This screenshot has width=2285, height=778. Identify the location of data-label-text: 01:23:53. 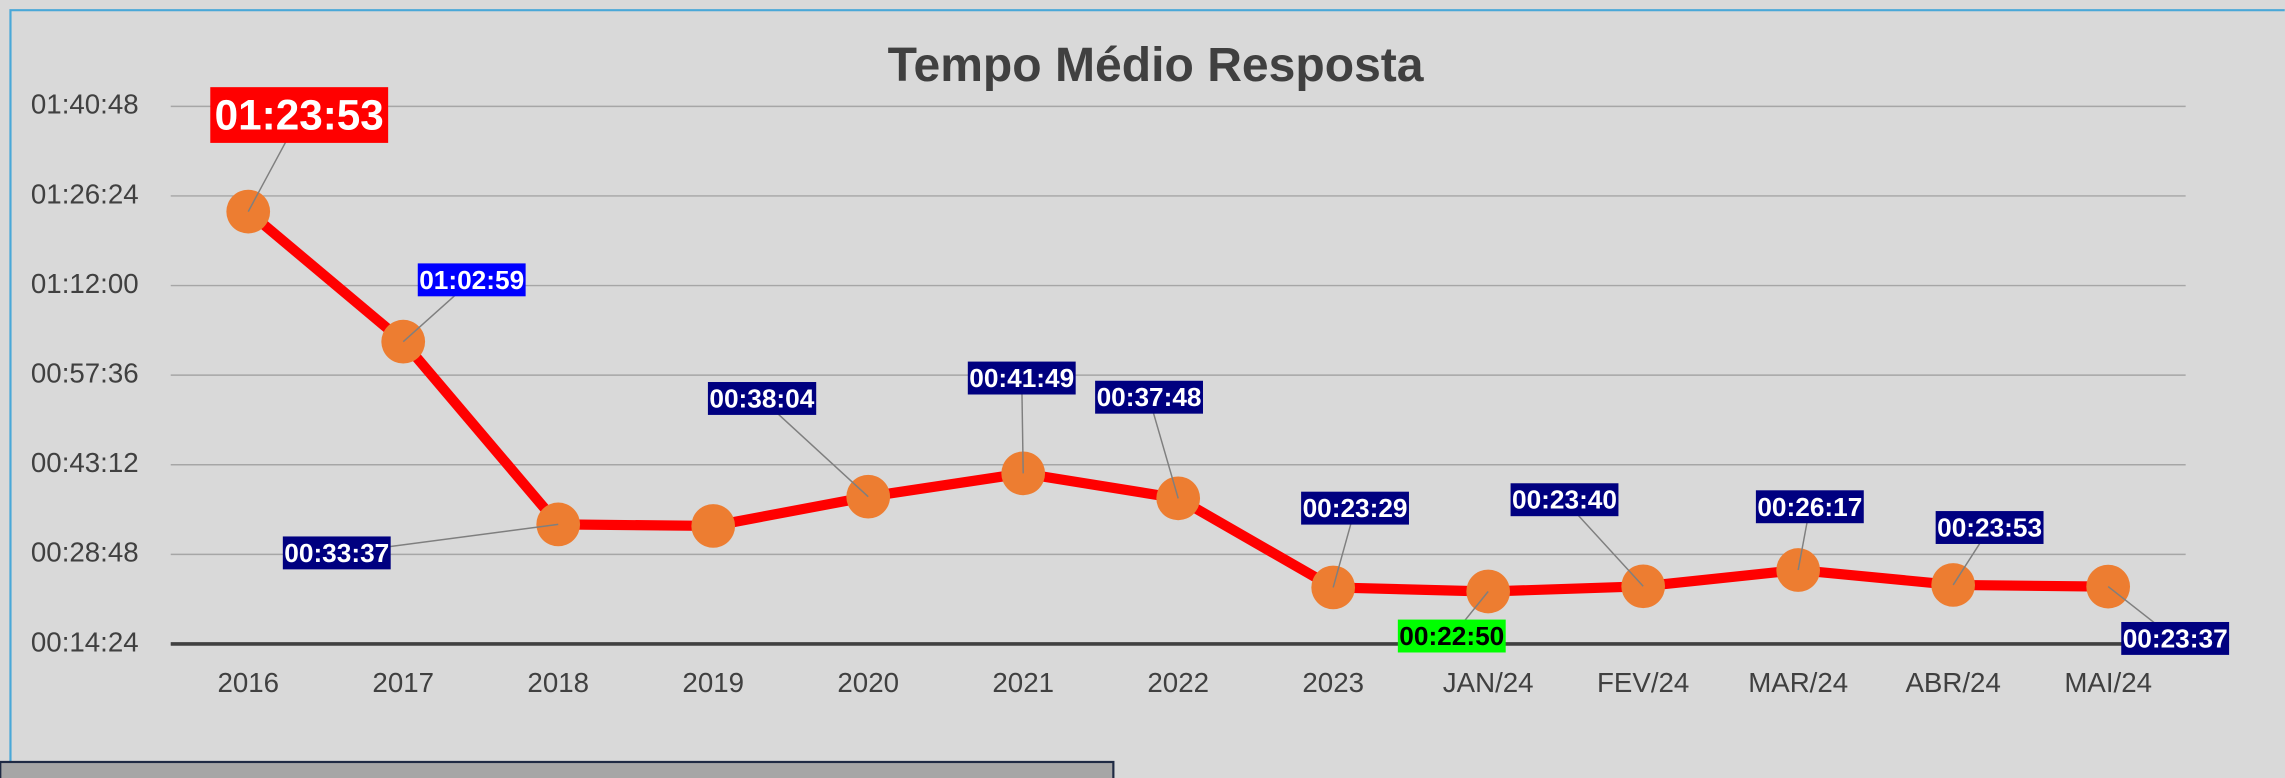
(299, 115).